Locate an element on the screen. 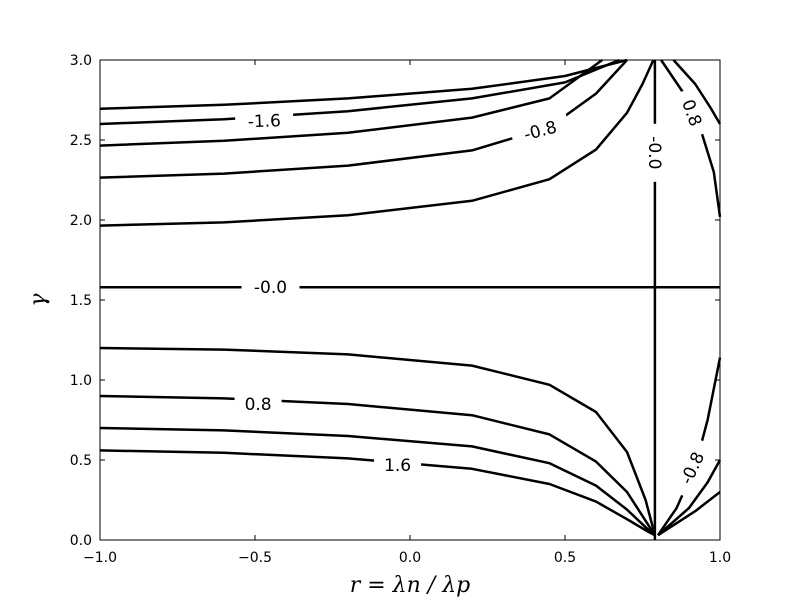 The height and width of the screenshot is (600, 800). contour-label: -1.6 is located at coordinates (264, 120).